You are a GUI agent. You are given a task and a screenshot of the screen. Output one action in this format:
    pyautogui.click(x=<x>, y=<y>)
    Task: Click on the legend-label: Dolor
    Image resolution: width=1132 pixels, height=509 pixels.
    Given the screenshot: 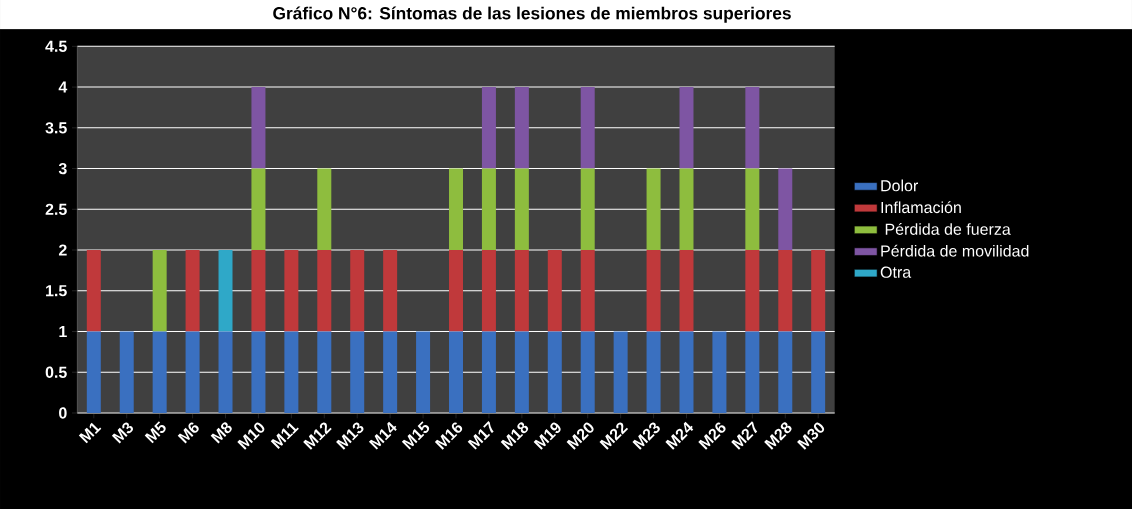 What is the action you would take?
    pyautogui.click(x=899, y=185)
    